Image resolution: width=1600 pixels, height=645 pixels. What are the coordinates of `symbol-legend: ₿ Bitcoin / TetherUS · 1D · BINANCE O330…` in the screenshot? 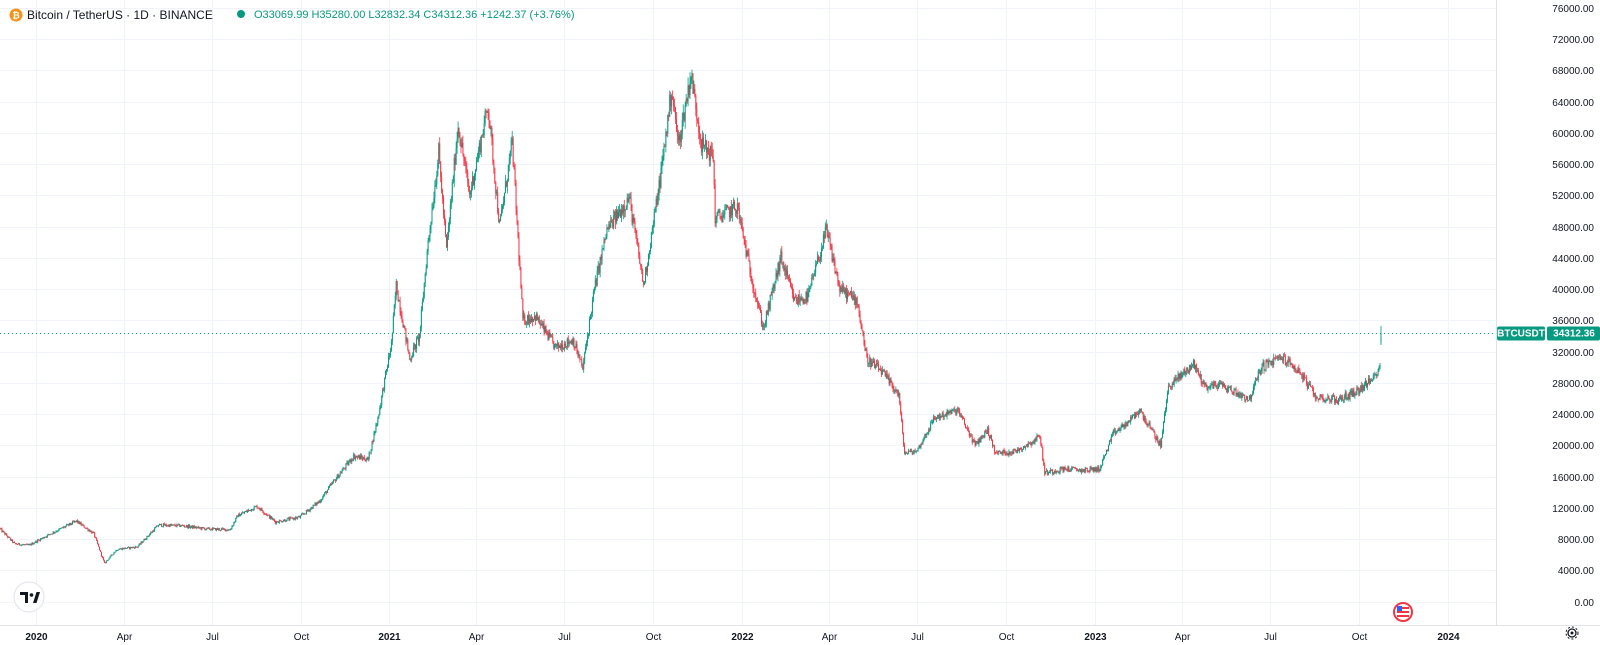 It's located at (292, 15).